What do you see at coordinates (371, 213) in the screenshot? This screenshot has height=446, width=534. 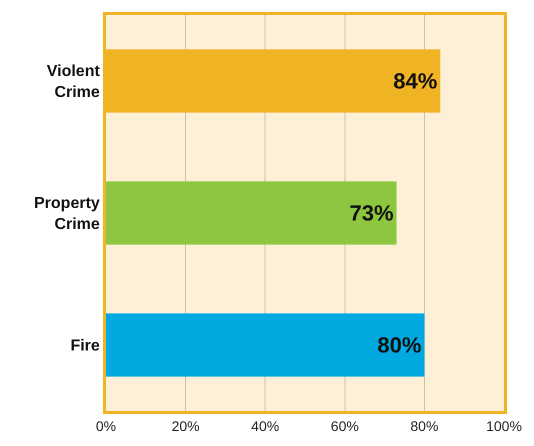 I see `data-label: 73%` at bounding box center [371, 213].